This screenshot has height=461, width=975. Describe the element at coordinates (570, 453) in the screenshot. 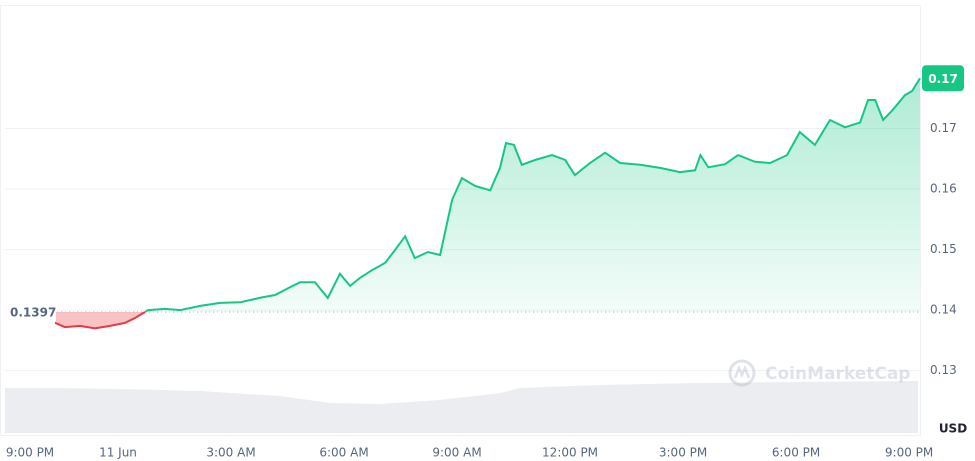

I see `x-tick-label: 12:00 PM` at that location.